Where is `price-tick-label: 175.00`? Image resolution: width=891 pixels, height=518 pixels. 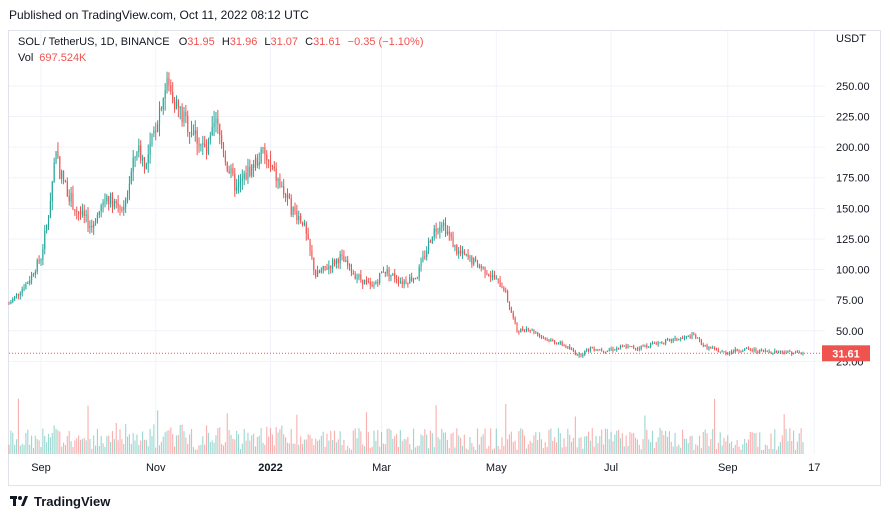
price-tick-label: 175.00 is located at coordinates (853, 179).